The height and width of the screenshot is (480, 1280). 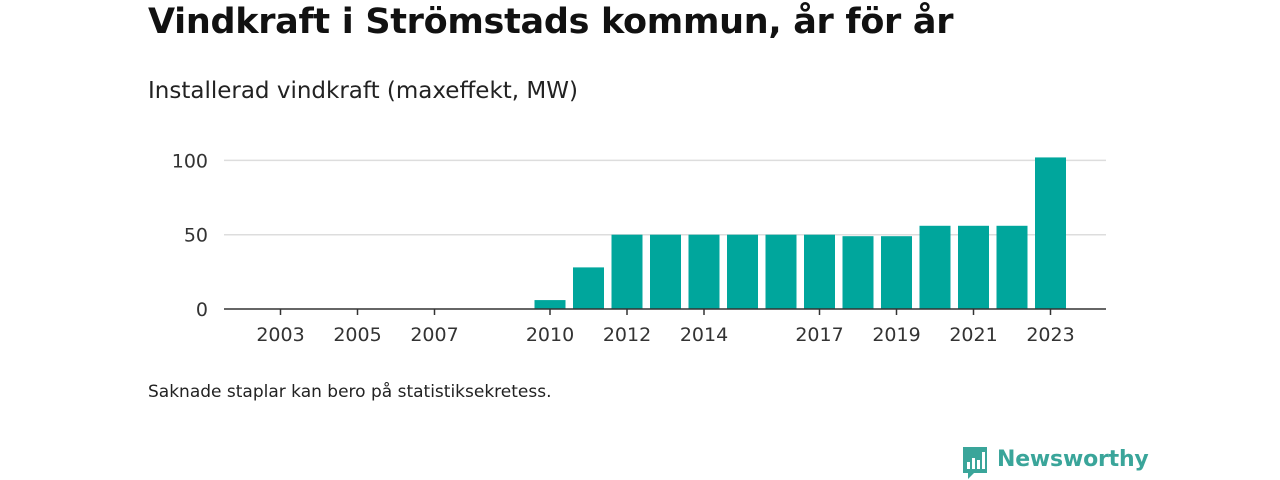 What do you see at coordinates (704, 335) in the screenshot?
I see `x-tick-label: 2014` at bounding box center [704, 335].